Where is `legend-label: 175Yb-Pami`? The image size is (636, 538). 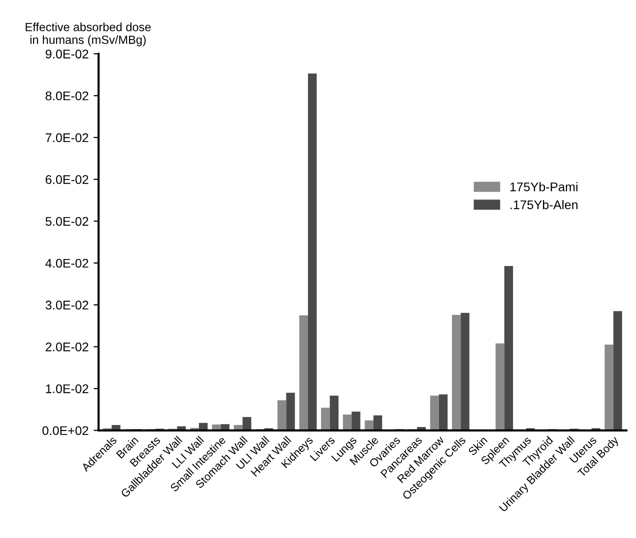
legend-label: 175Yb-Pami is located at coordinates (544, 187).